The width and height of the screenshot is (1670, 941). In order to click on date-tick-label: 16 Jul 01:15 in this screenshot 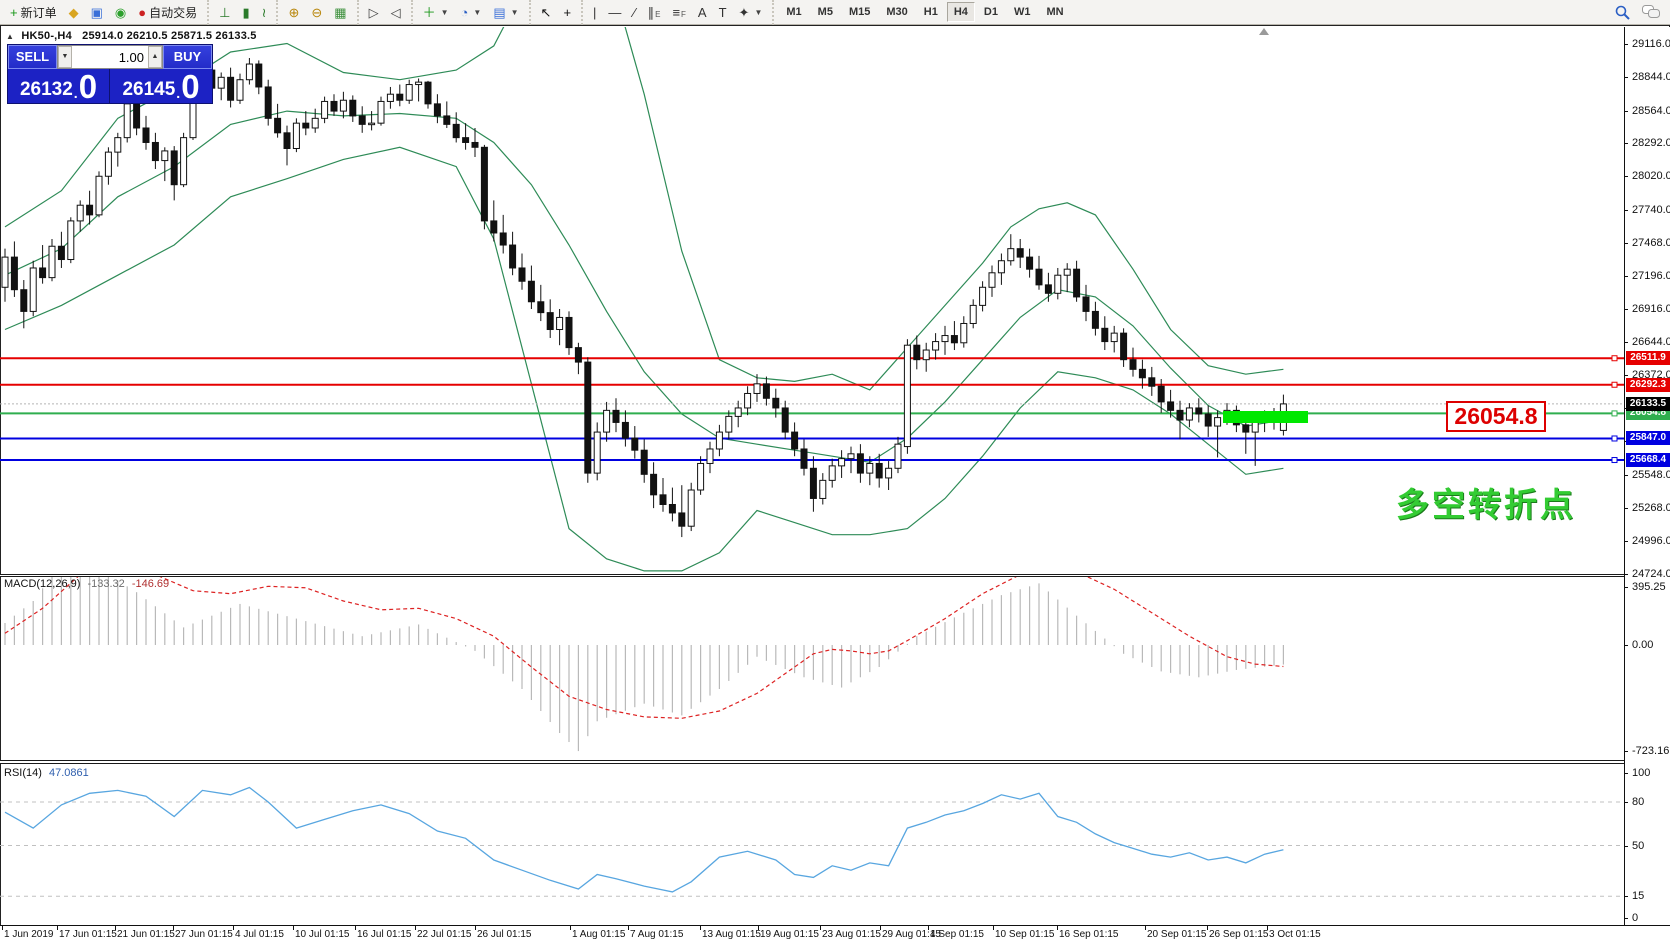, I will do `click(384, 934)`.